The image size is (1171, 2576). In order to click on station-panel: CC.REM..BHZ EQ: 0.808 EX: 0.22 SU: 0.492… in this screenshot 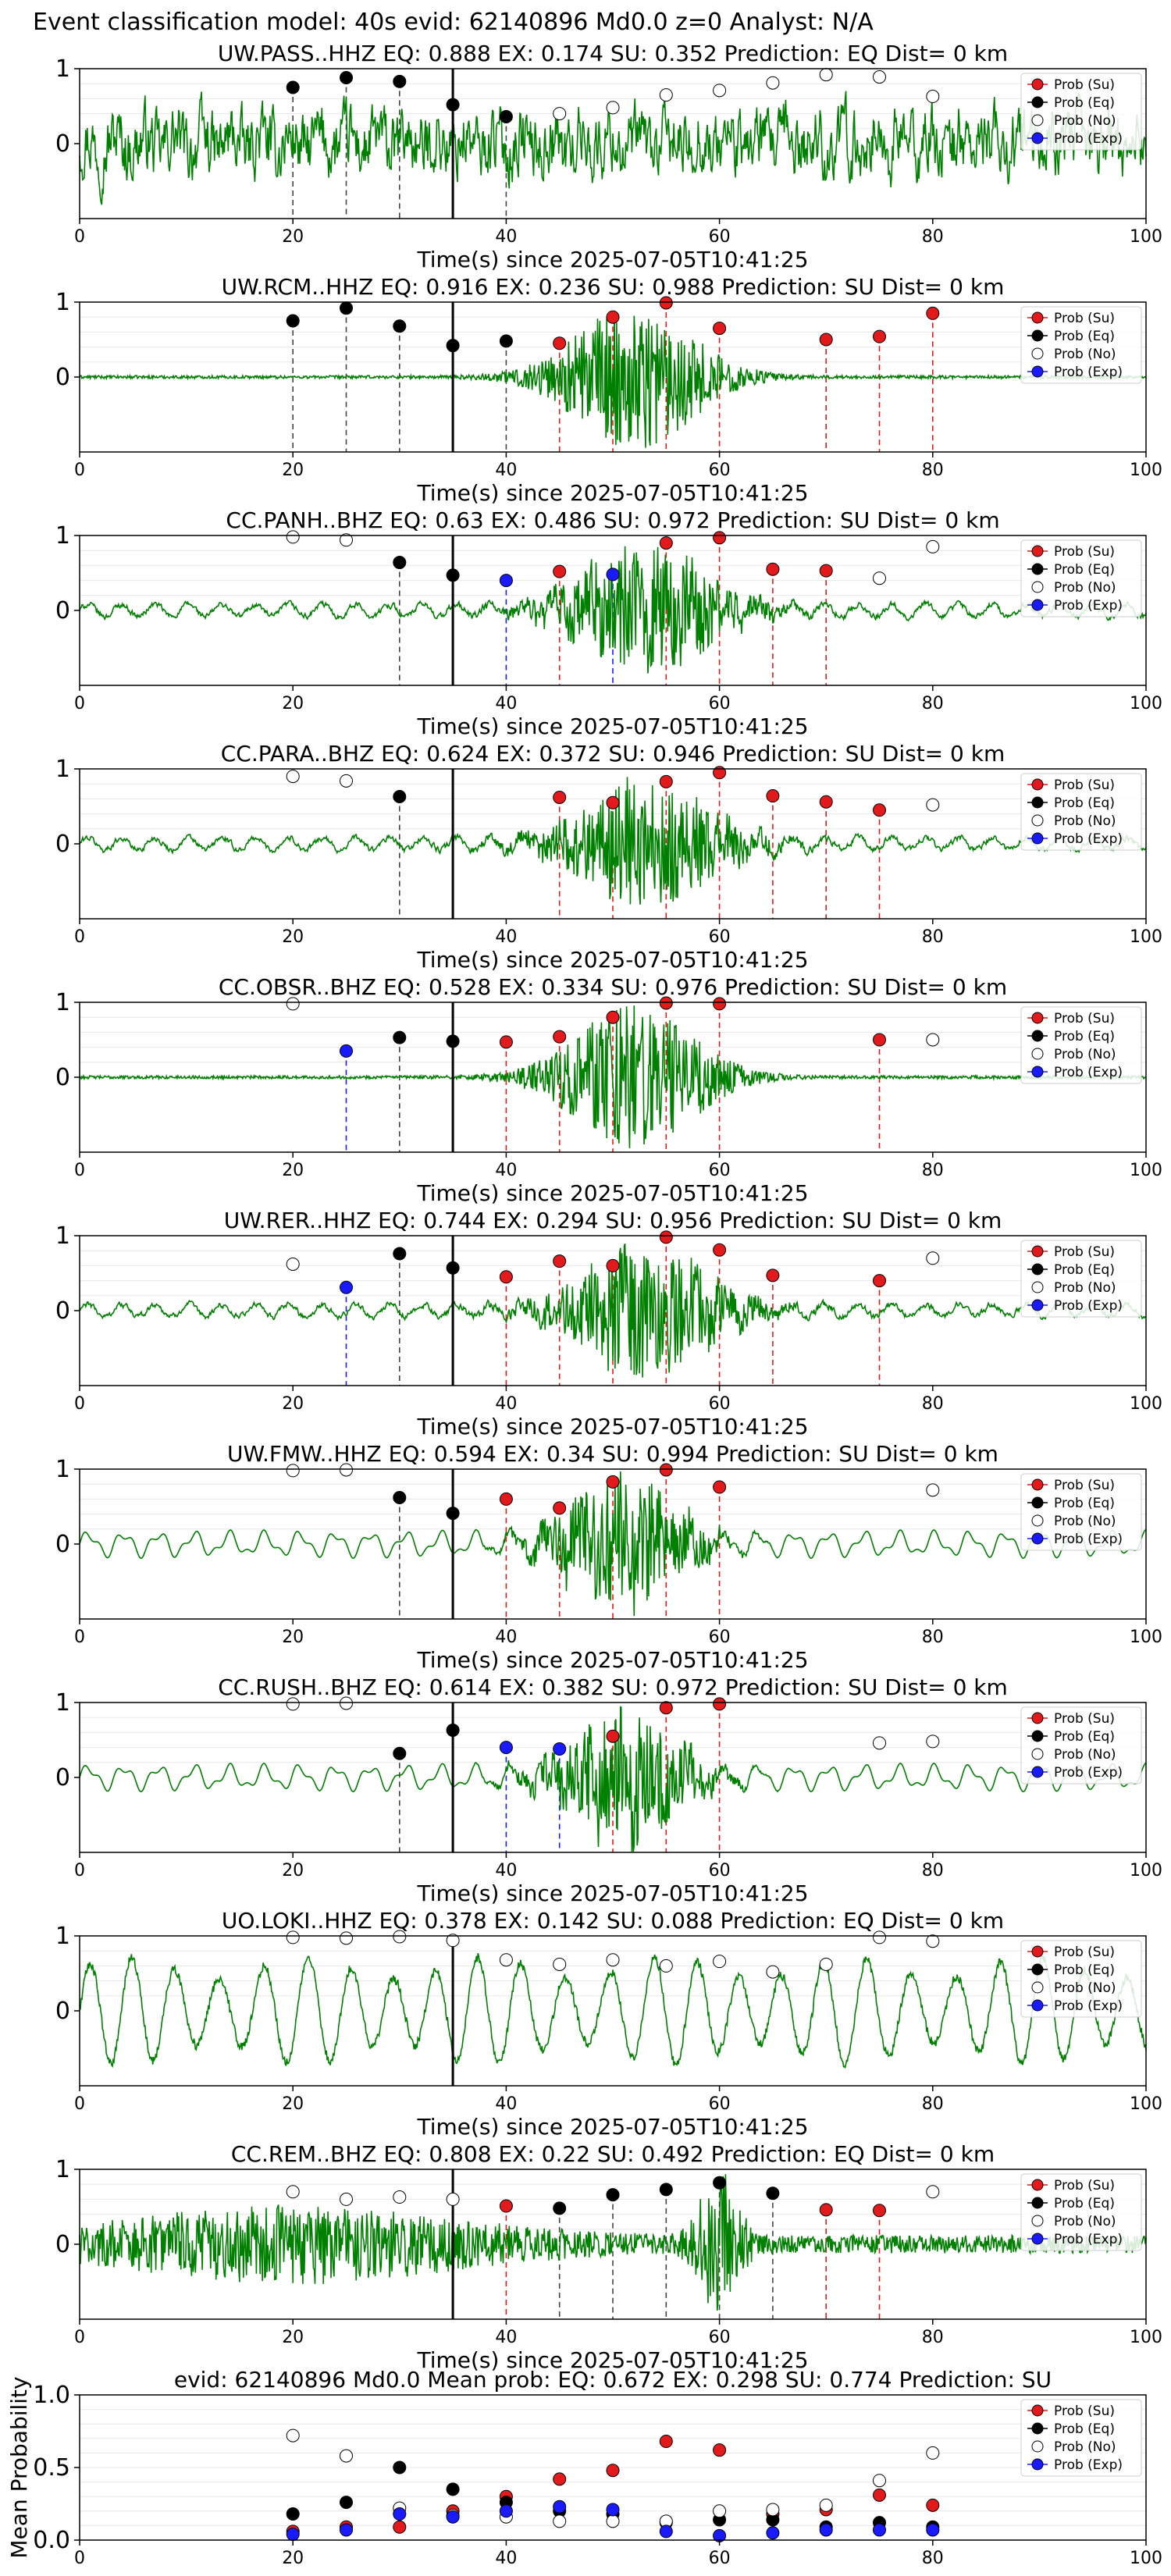, I will do `click(608, 2257)`.